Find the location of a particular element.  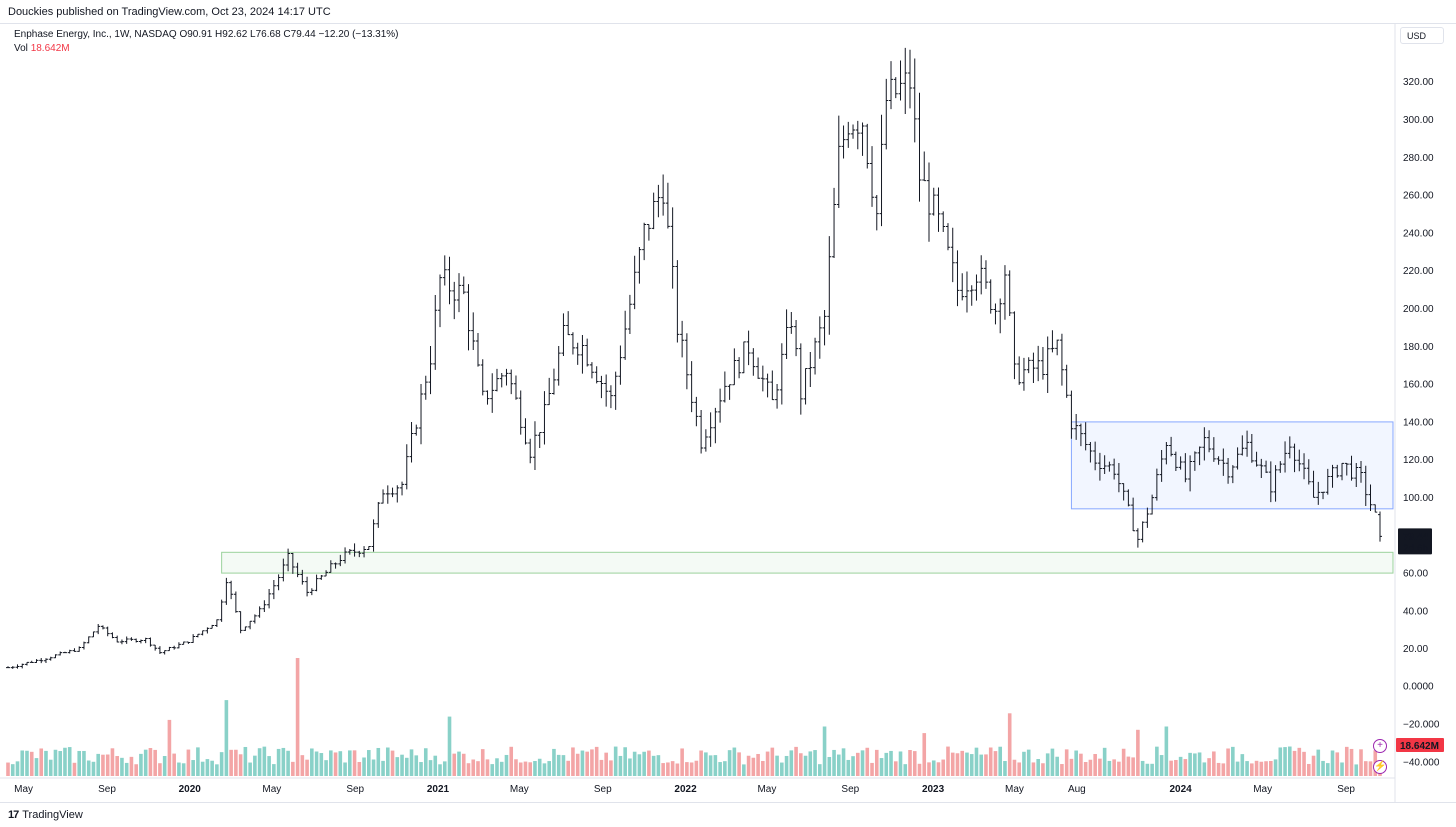

price-tick-label: 320.00 is located at coordinates (1418, 82).